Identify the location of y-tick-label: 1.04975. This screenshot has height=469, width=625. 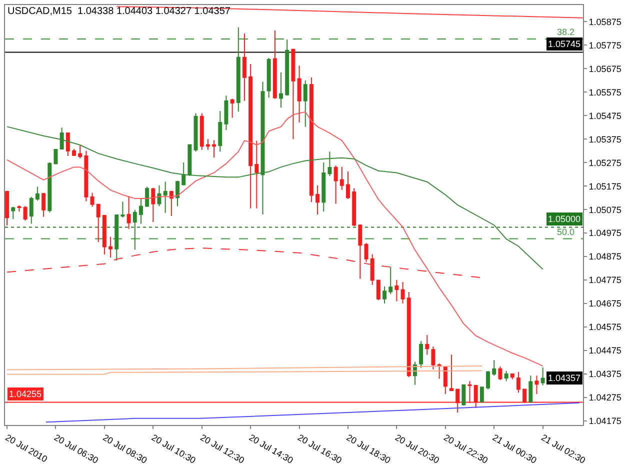
(605, 233).